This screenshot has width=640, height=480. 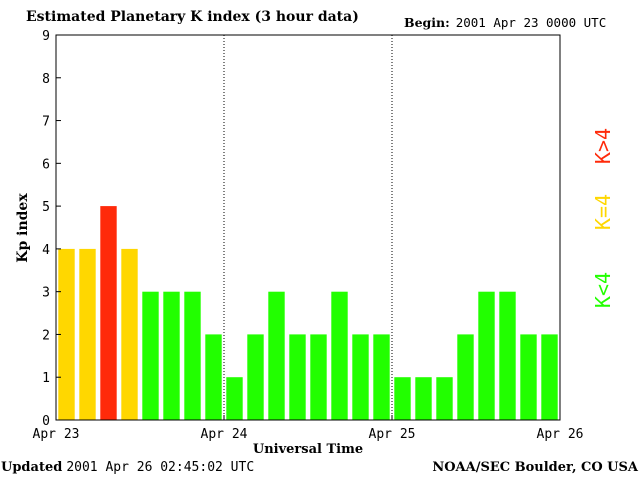 I want to click on y-tick-label: 3, so click(x=46, y=293).